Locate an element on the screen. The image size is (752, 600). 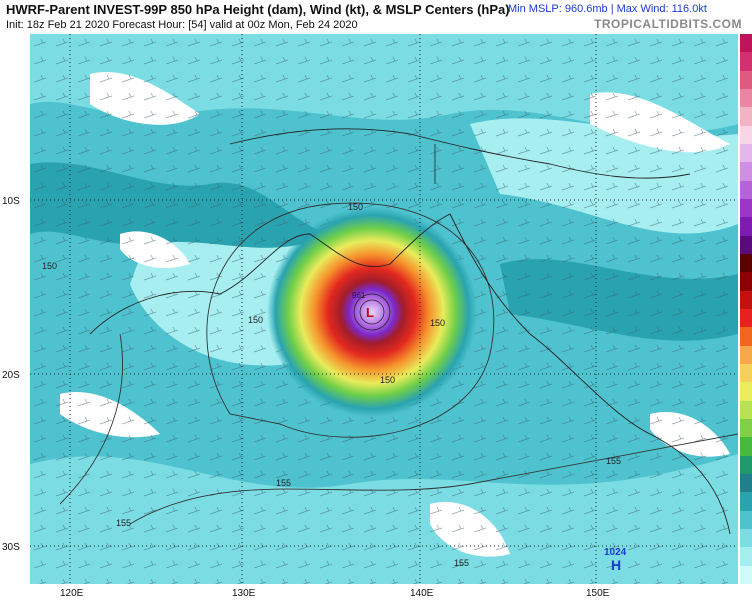
lon-label: 150E is located at coordinates (598, 593).